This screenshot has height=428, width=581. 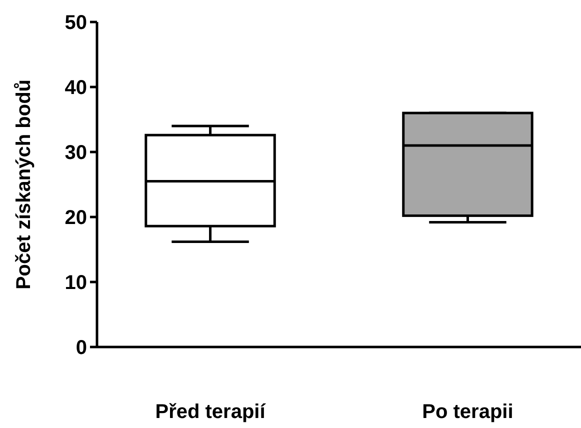 What do you see at coordinates (75, 88) in the screenshot?
I see `y-tick-label: 40` at bounding box center [75, 88].